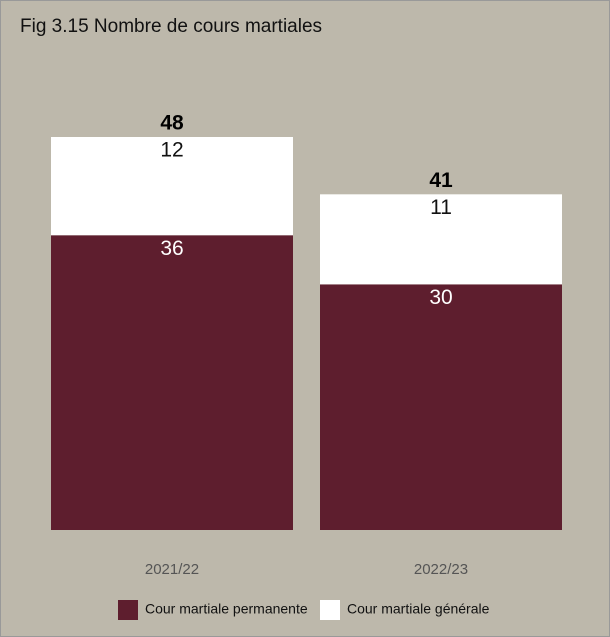 This screenshot has height=637, width=610. What do you see at coordinates (440, 297) in the screenshot?
I see `data-label: 30` at bounding box center [440, 297].